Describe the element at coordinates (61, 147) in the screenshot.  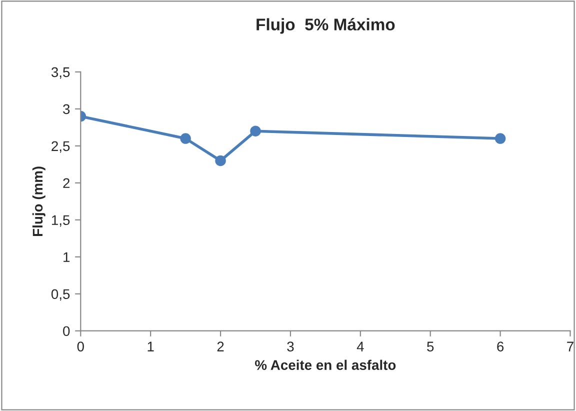
I see `y-tick-label: 2,5` at that location.